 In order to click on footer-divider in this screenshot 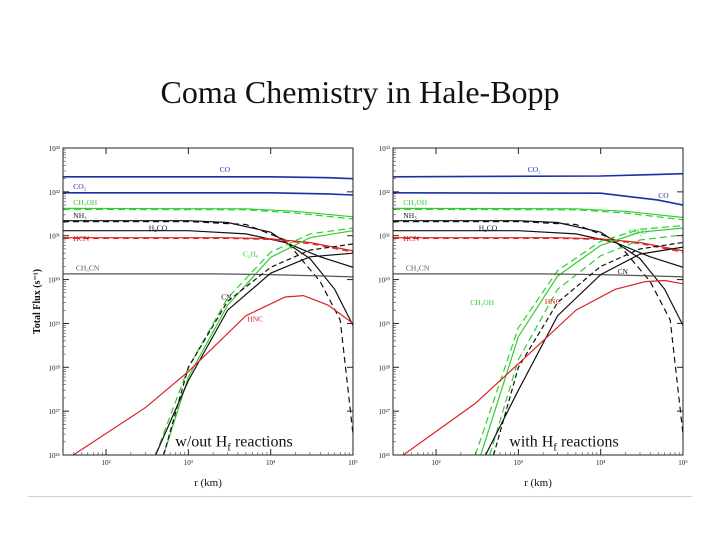, I will do `click(360, 496)`.